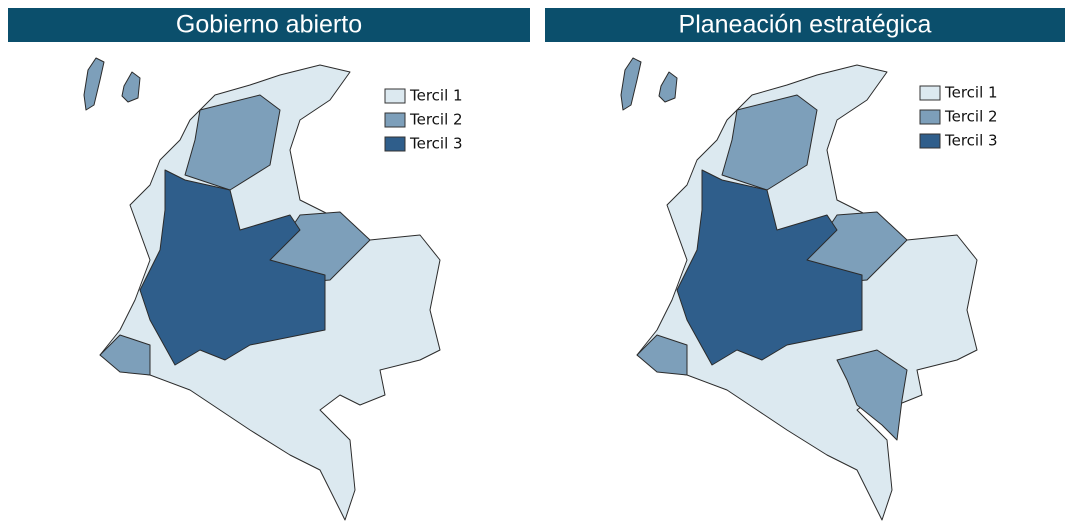 This screenshot has height=524, width=1073. I want to click on panel-title: Planeación estratégica, so click(805, 25).